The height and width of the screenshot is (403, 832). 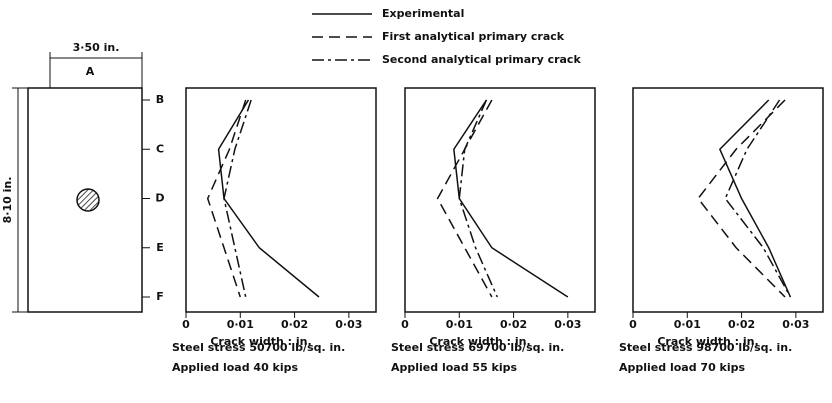 What do you see at coordinates (235, 367) in the screenshot?
I see `caption: Applied load 40 kips` at bounding box center [235, 367].